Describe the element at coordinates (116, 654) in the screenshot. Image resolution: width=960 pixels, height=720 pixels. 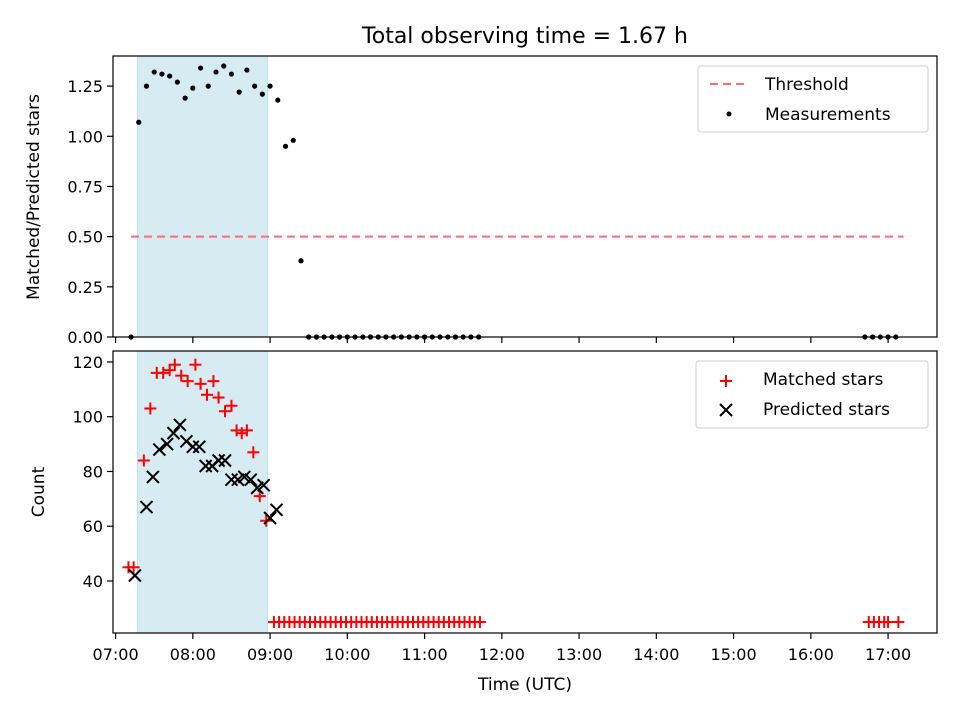
I see `x-tick-label: 07:00` at that location.